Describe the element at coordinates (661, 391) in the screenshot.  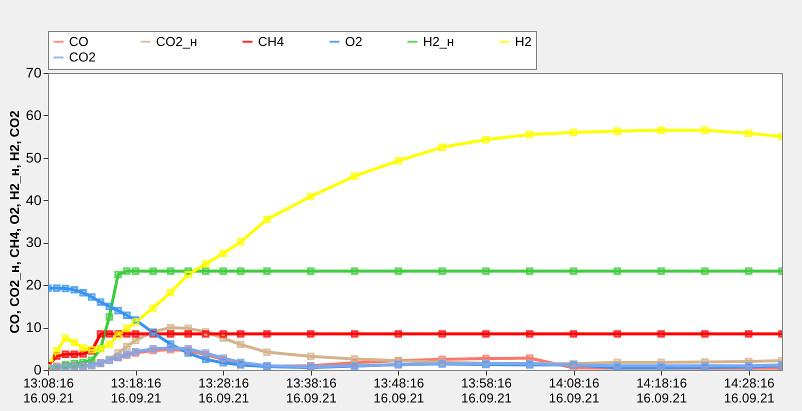
I see `x-tick-label: 14:18:16 16.09.21` at that location.